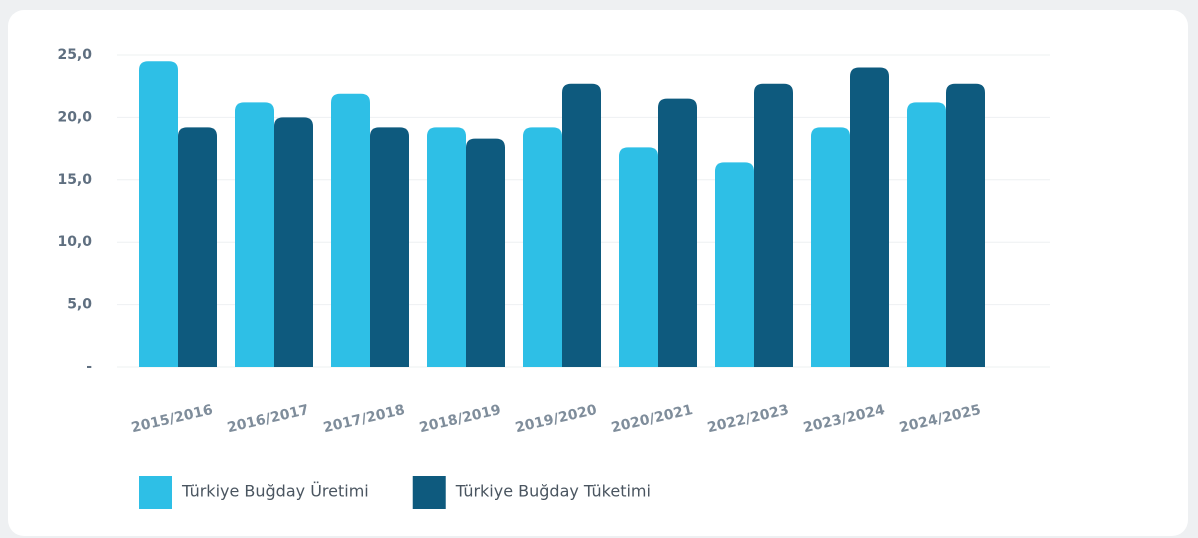 Image resolution: width=1198 pixels, height=538 pixels. I want to click on legend-label: Türkiye Buğday Üretimi, so click(275, 491).